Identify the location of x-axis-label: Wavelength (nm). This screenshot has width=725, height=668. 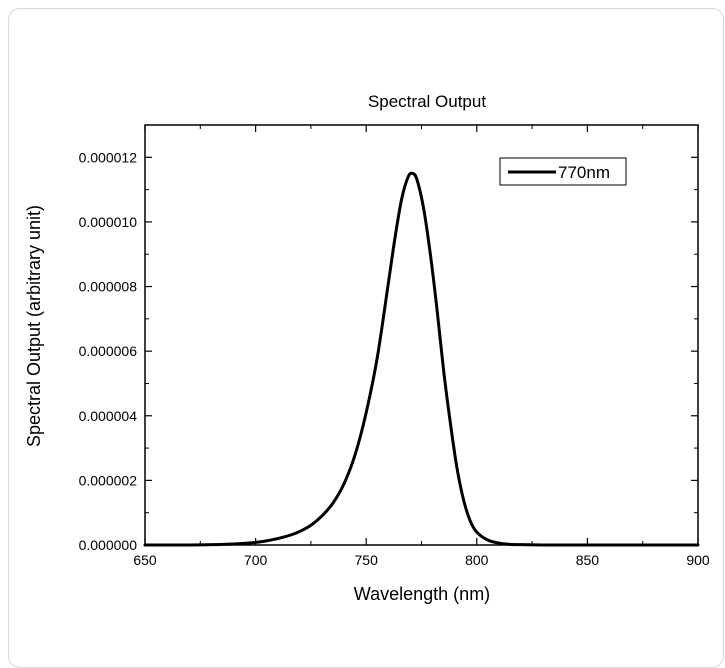
(422, 594).